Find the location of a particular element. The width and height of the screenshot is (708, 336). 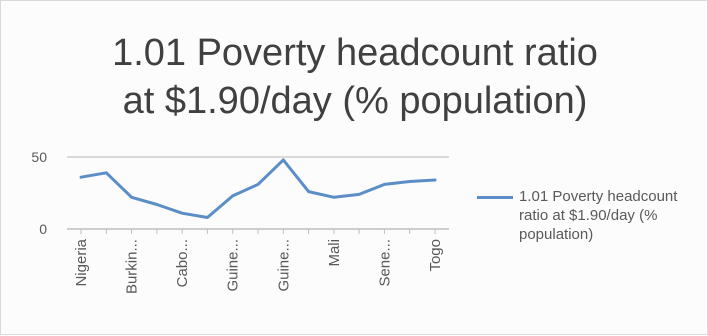

chart-title-line-2: at $1.90/day (% population) is located at coordinates (355, 101).